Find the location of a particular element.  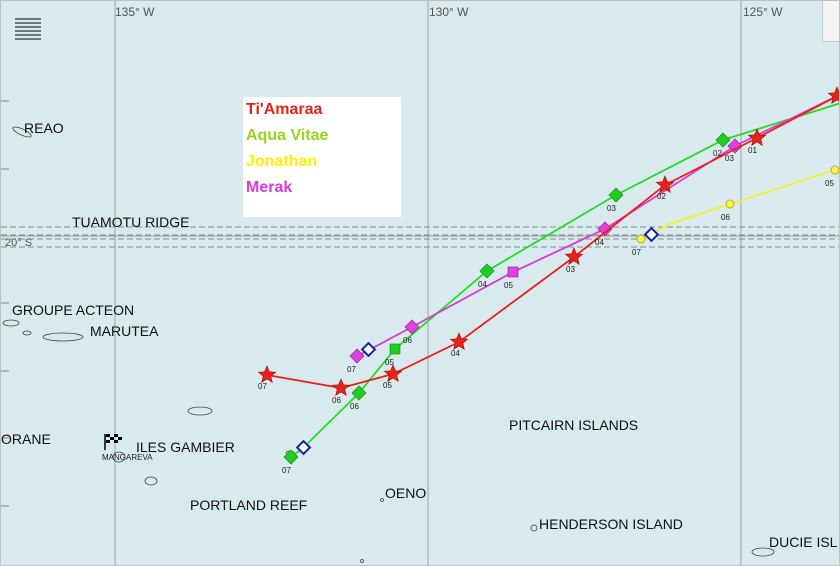

island-marutea is located at coordinates (63, 337).